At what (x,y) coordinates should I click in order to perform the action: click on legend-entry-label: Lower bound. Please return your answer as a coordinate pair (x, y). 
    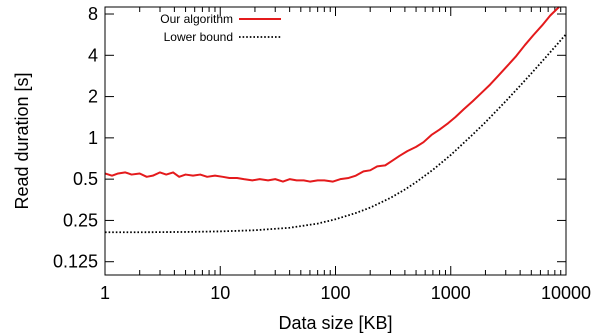
    Looking at the image, I should click on (198, 37).